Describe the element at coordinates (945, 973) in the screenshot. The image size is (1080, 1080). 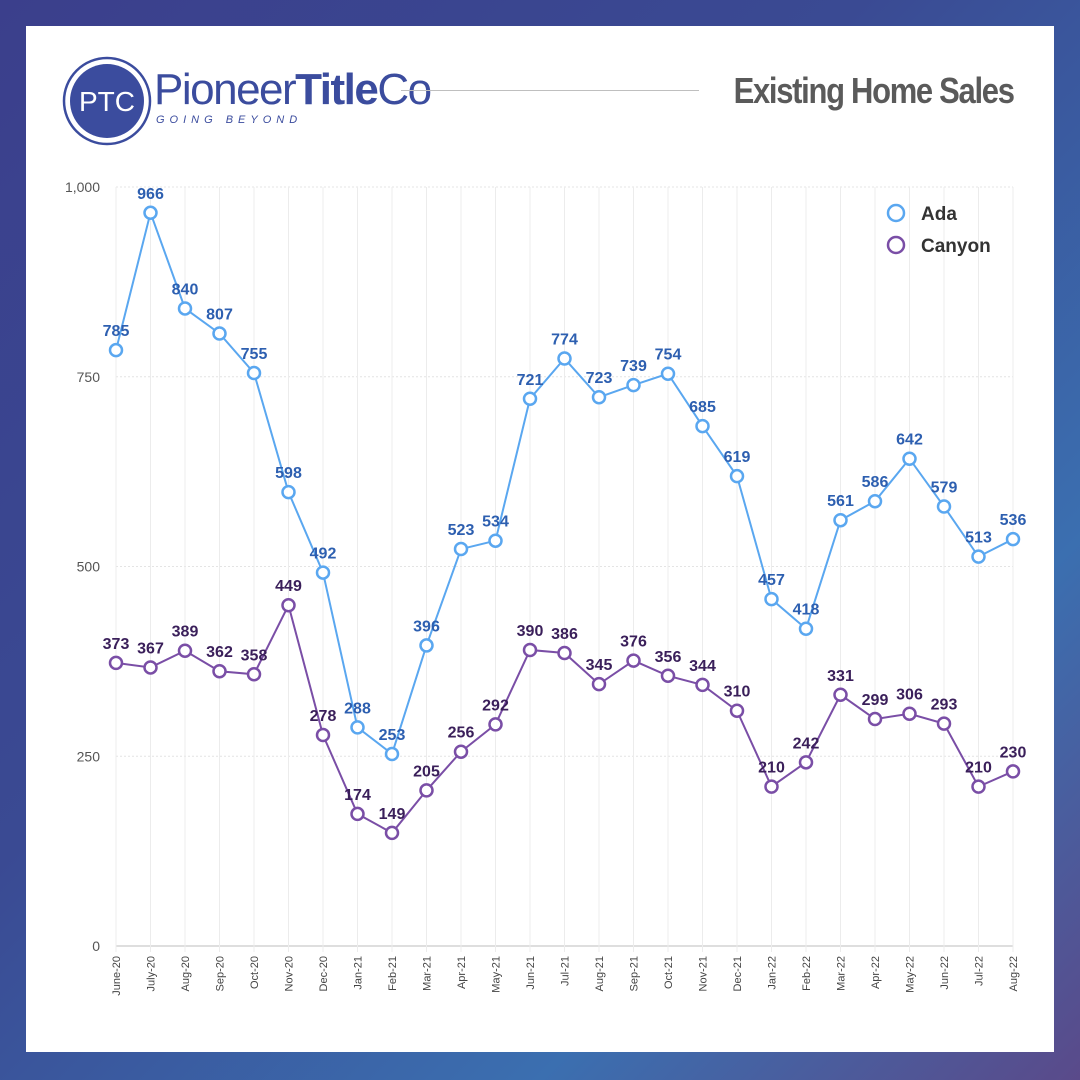
I see `x-tick-label: Jun-22` at that location.